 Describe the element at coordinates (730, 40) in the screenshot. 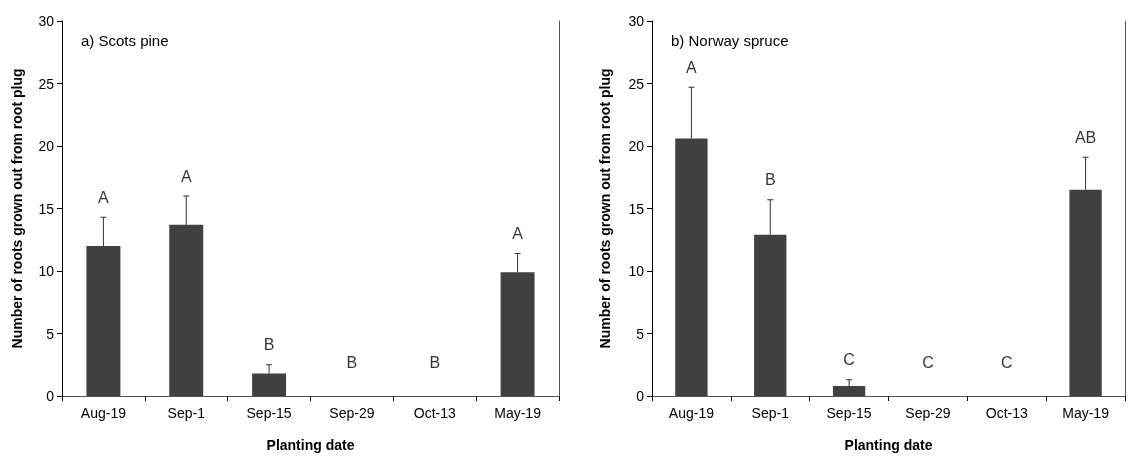

I see `text: b) Norway spruce` at that location.